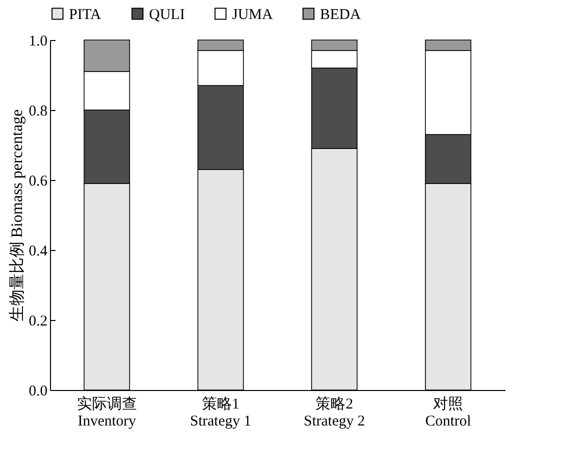 The image size is (578, 452). Describe the element at coordinates (106, 413) in the screenshot. I see `x-tick-label: 实际调查 Inventory` at that location.